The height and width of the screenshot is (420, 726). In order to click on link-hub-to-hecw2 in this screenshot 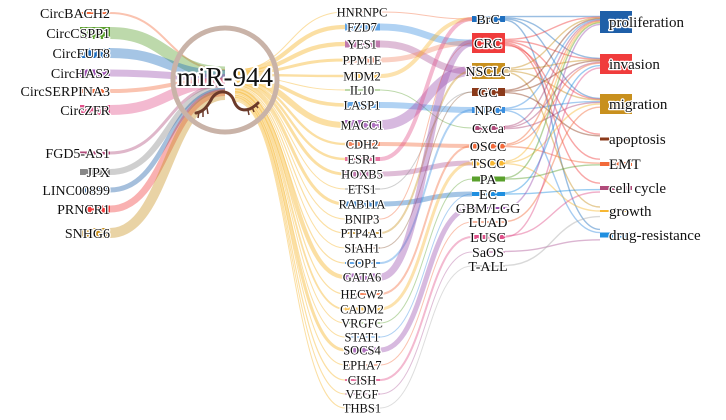, I will do `click(290, 193)`.